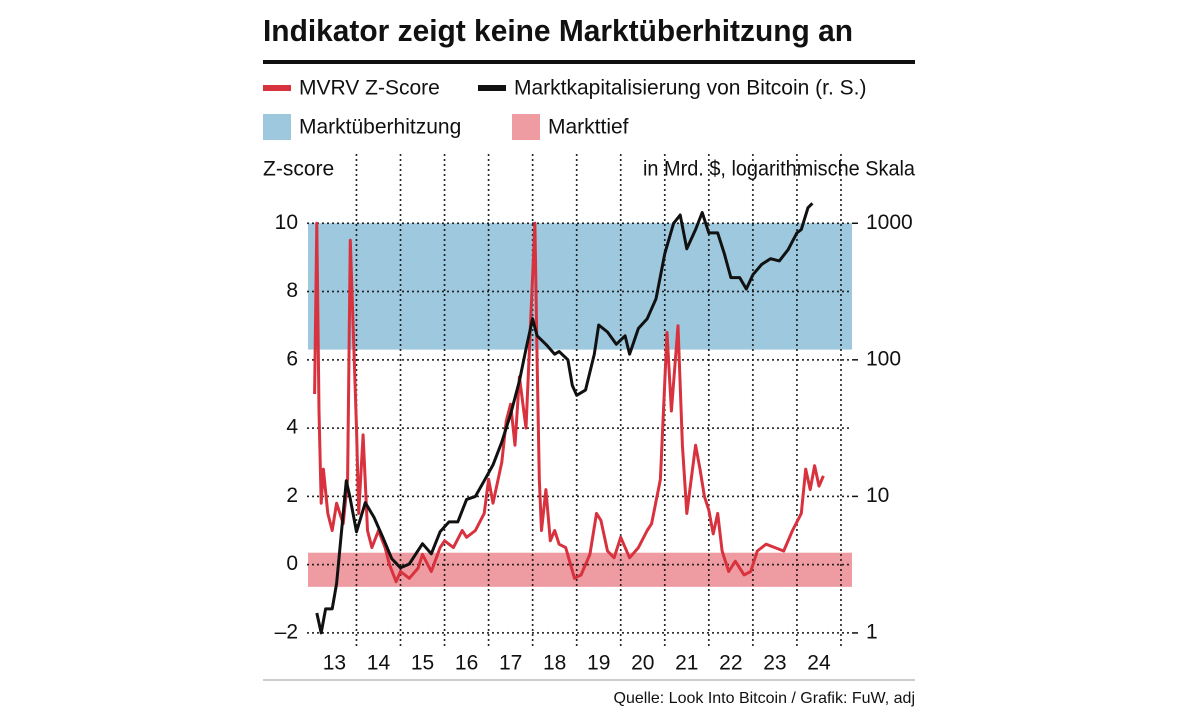  What do you see at coordinates (292, 563) in the screenshot?
I see `y-tick-label: 0` at bounding box center [292, 563].